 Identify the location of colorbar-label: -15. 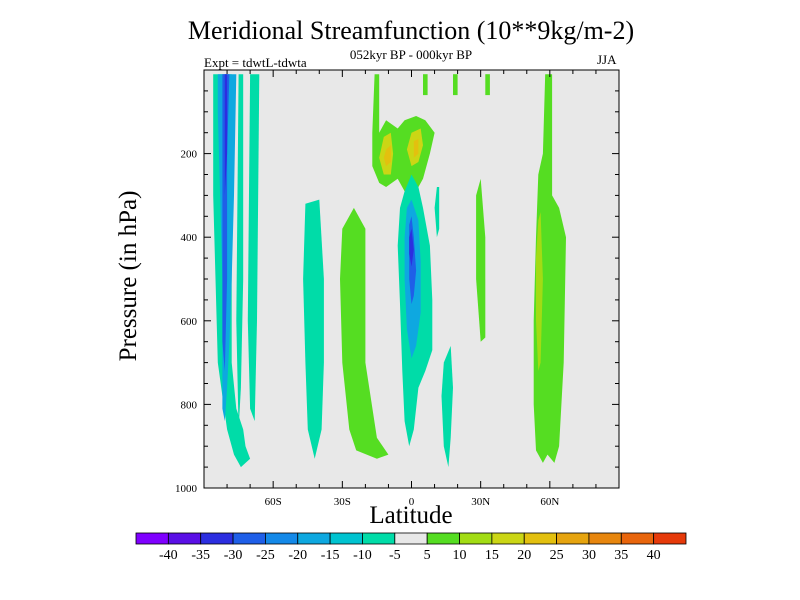
(330, 555).